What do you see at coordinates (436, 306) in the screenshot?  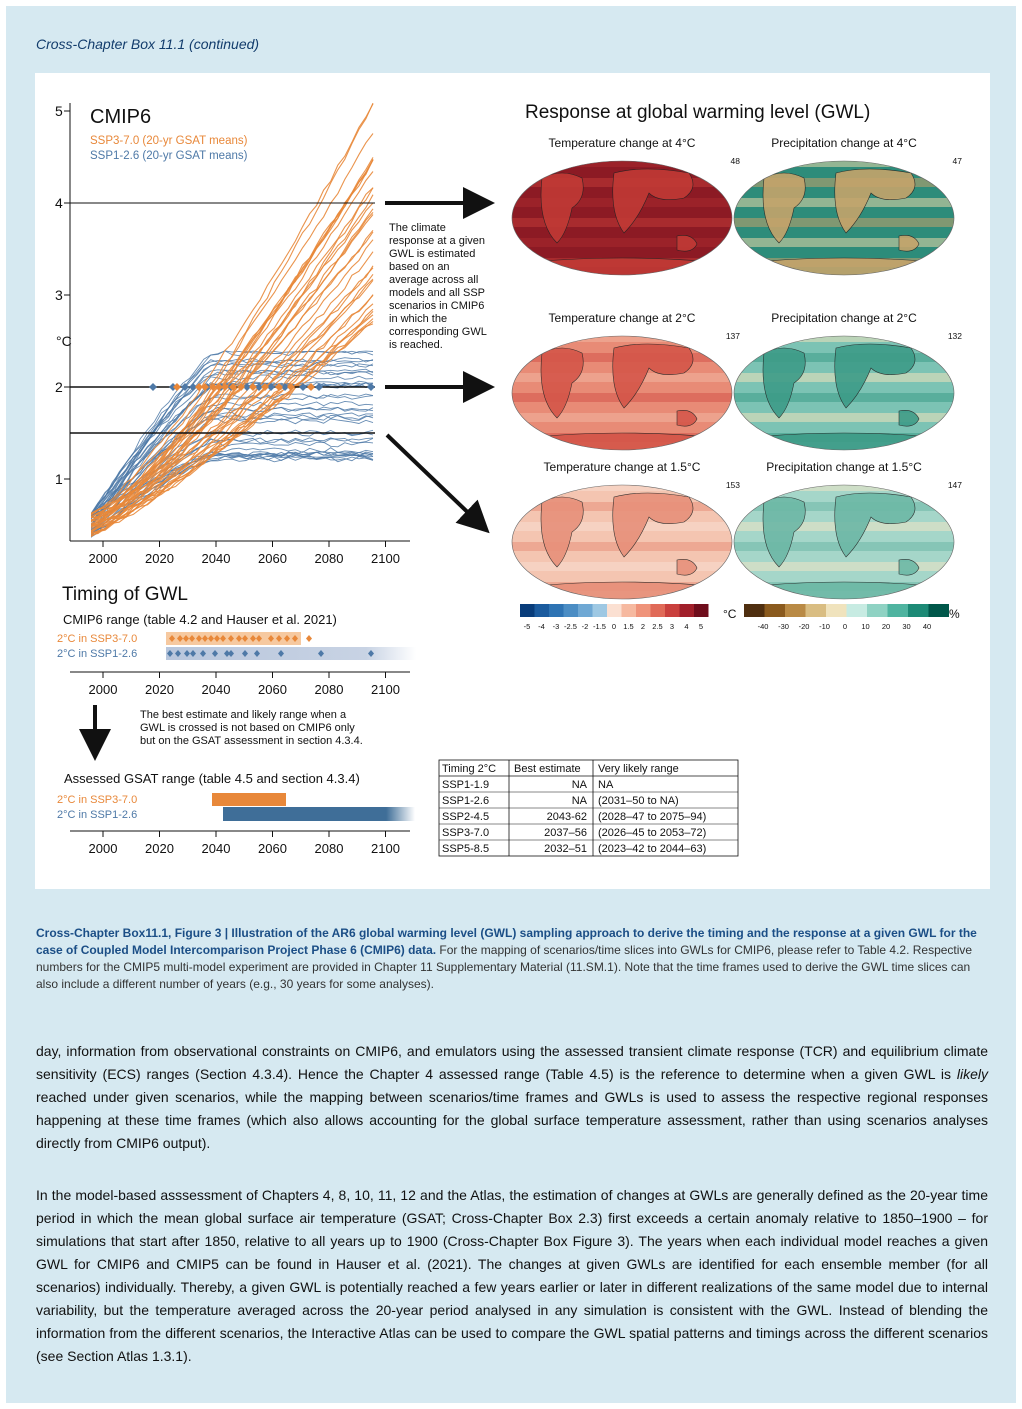 I see `svg-text: scenarios in CMIP6` at bounding box center [436, 306].